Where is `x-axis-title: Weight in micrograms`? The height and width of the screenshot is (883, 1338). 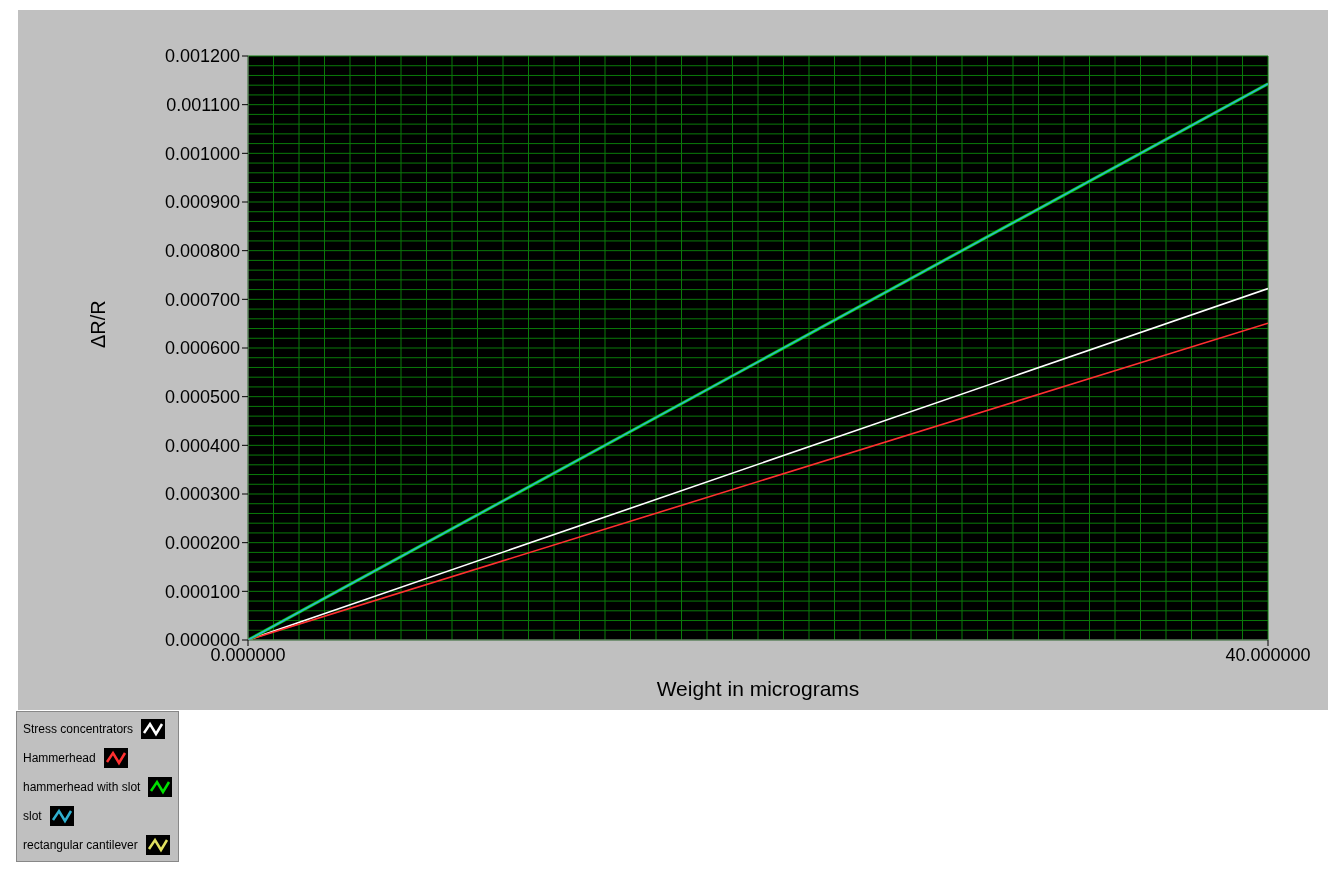 x-axis-title: Weight in micrograms is located at coordinates (758, 688).